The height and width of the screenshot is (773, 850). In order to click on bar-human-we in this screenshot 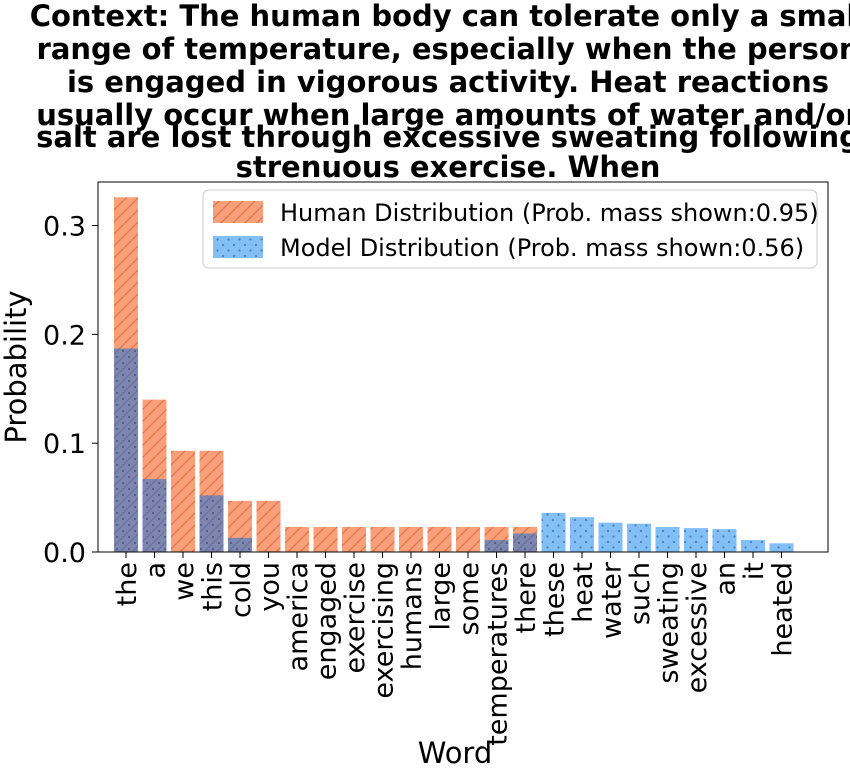, I will do `click(183, 501)`.